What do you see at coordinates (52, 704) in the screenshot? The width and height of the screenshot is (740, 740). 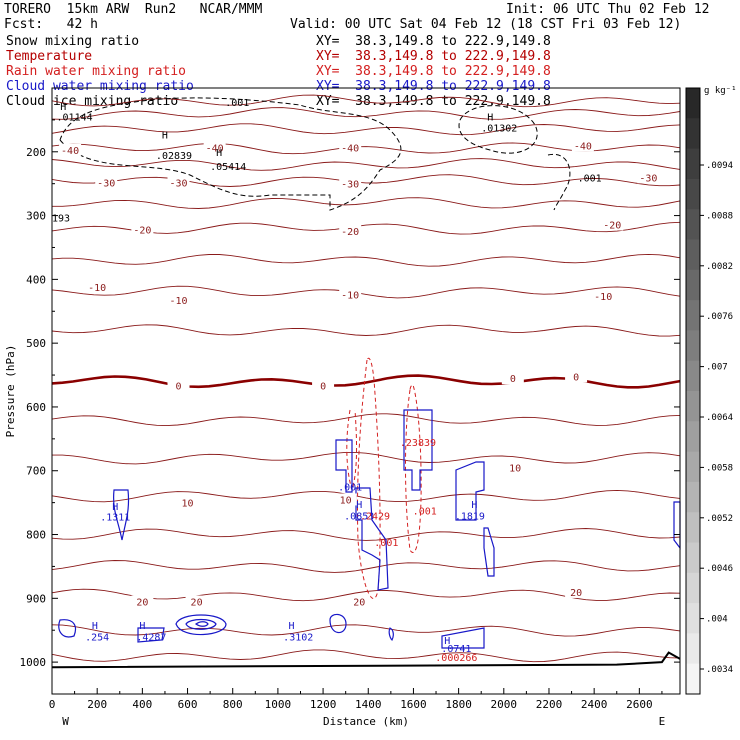 I see `x-tick-label: 0` at bounding box center [52, 704].